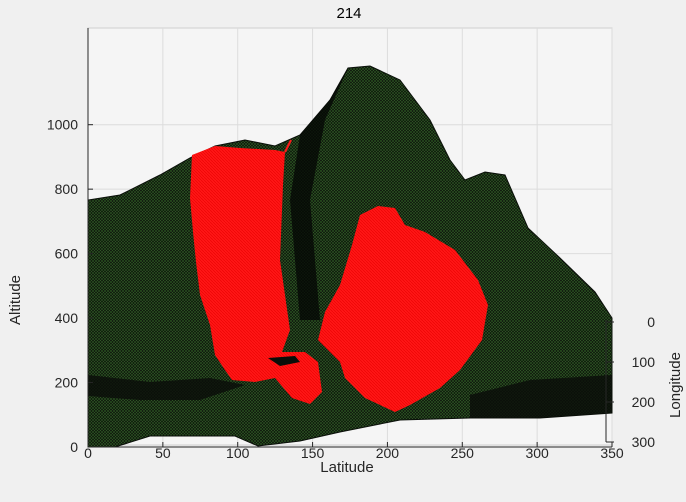  I want to click on x-tick-label: 200, so click(388, 453).